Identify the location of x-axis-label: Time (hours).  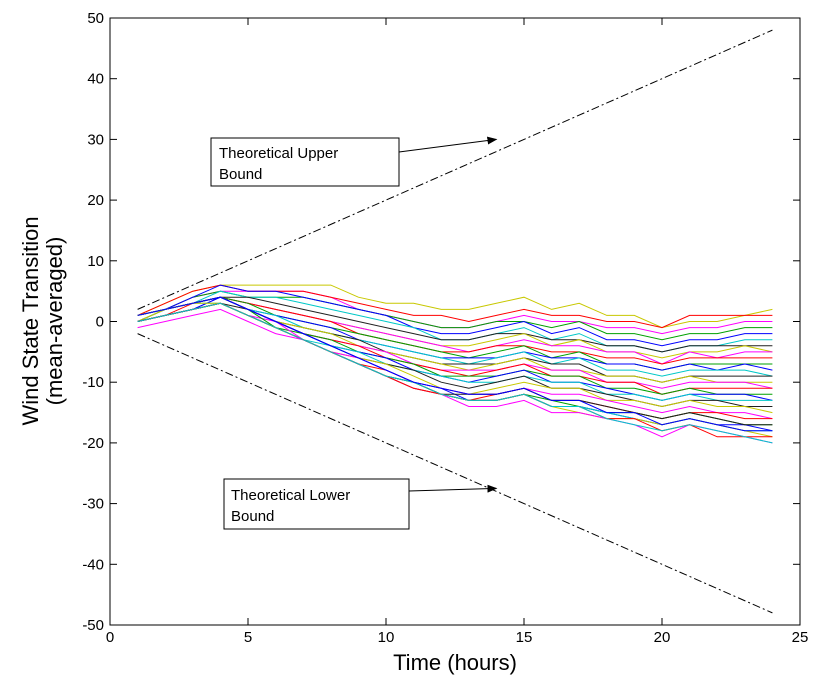
(455, 662).